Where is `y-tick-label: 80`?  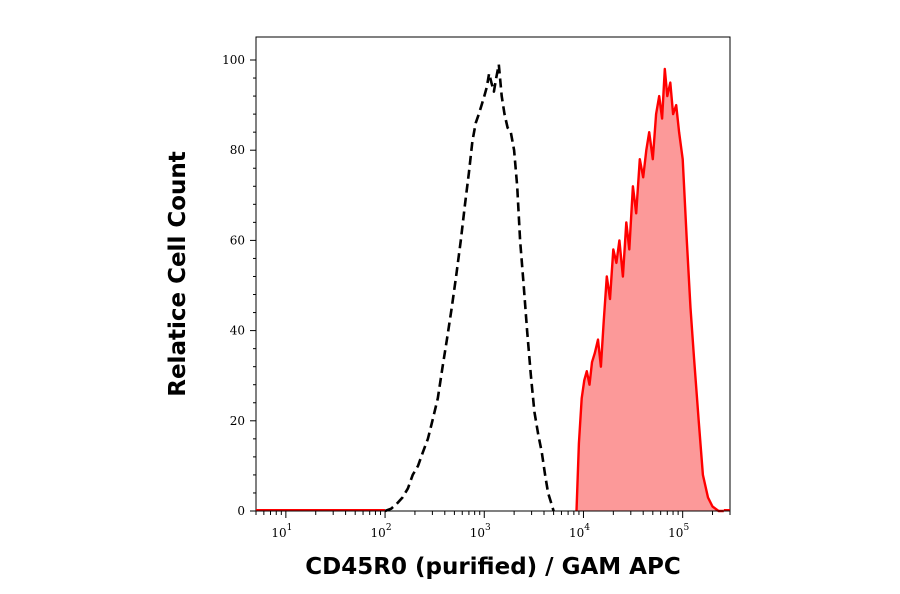 y-tick-label: 80 is located at coordinates (237, 150).